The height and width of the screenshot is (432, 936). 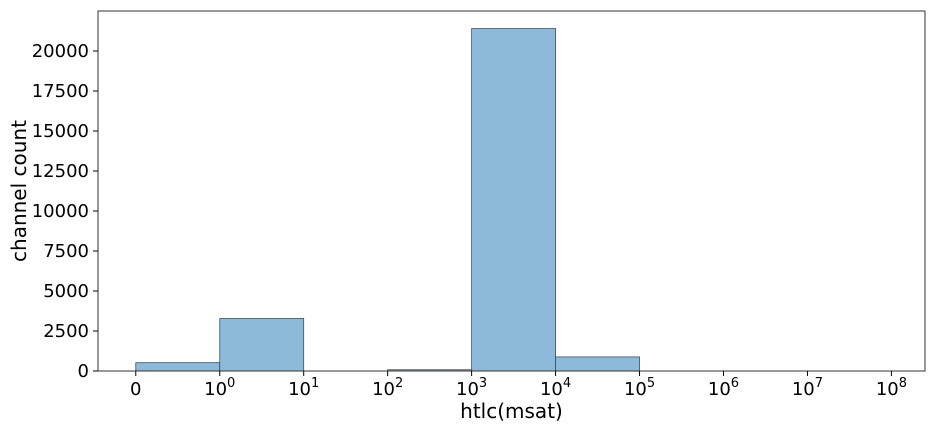 What do you see at coordinates (723, 388) in the screenshot?
I see `x-tick-label: 10⁶` at bounding box center [723, 388].